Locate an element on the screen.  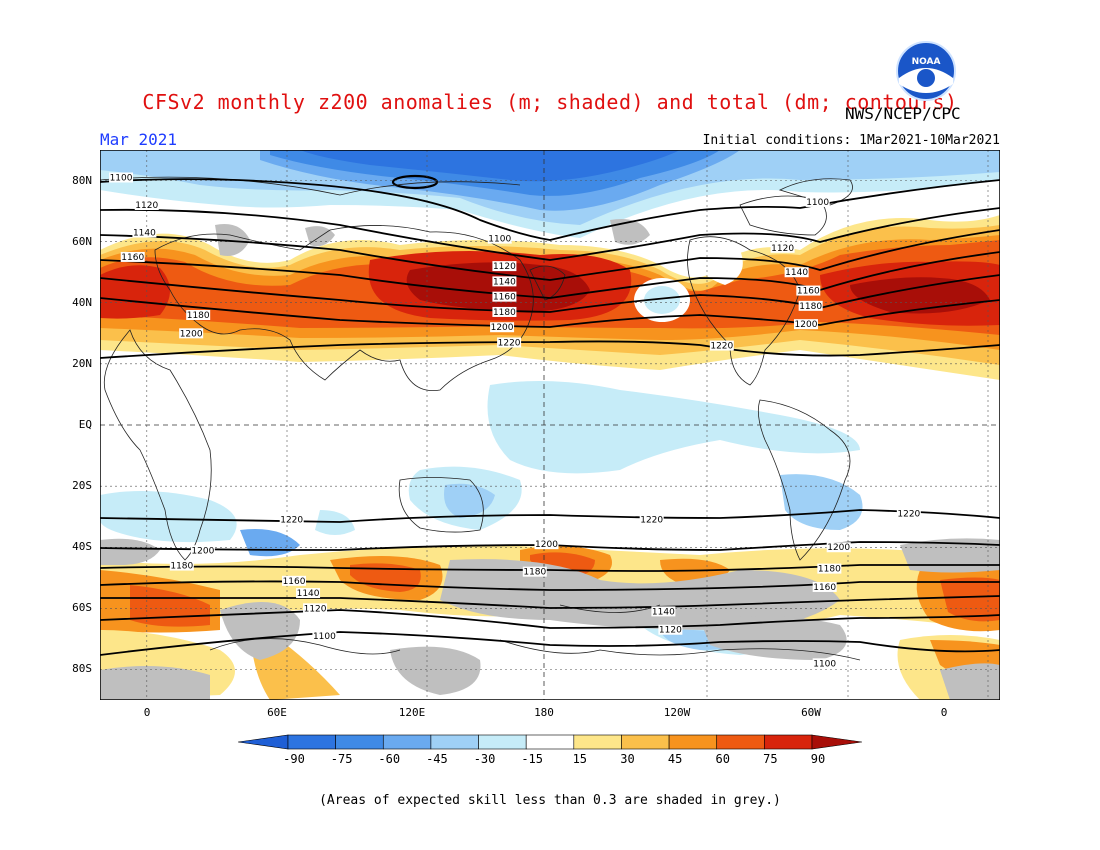
tropical-negative-anomaly is located at coordinates (481, 469).